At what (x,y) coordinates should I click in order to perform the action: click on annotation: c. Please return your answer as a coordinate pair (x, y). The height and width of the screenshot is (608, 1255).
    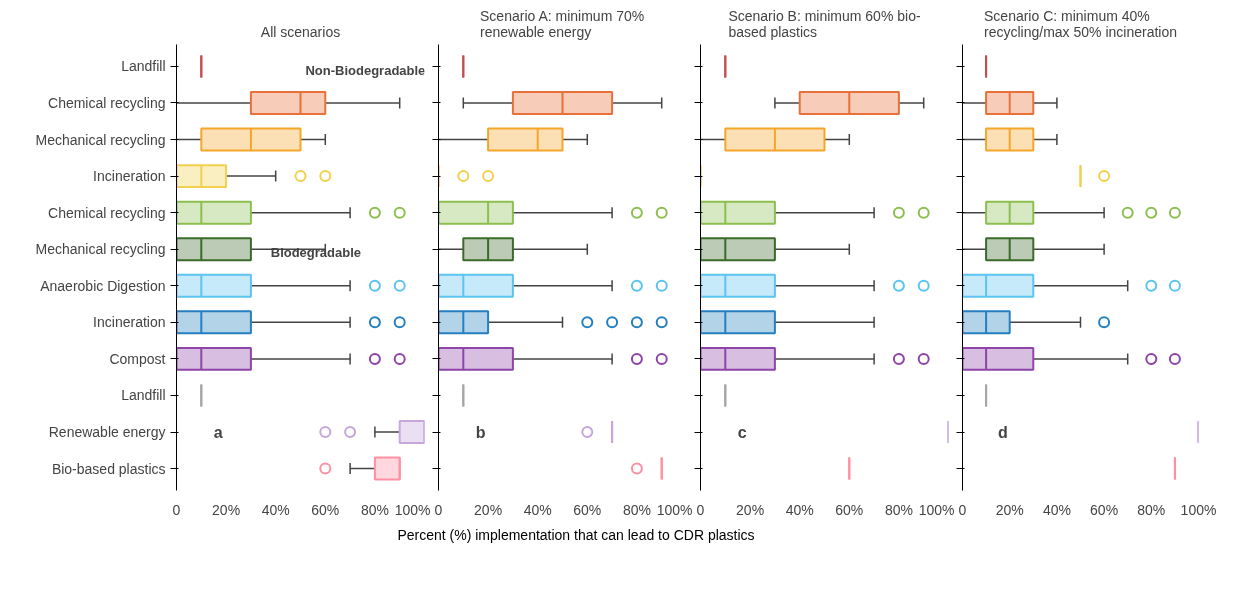
    Looking at the image, I should click on (742, 432).